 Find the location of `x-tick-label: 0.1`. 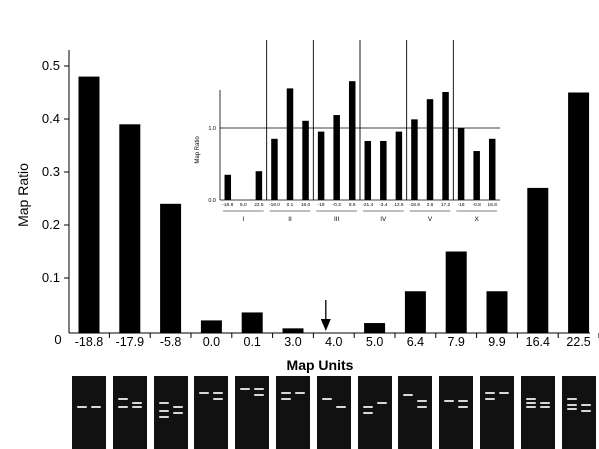

x-tick-label: 0.1 is located at coordinates (252, 342).